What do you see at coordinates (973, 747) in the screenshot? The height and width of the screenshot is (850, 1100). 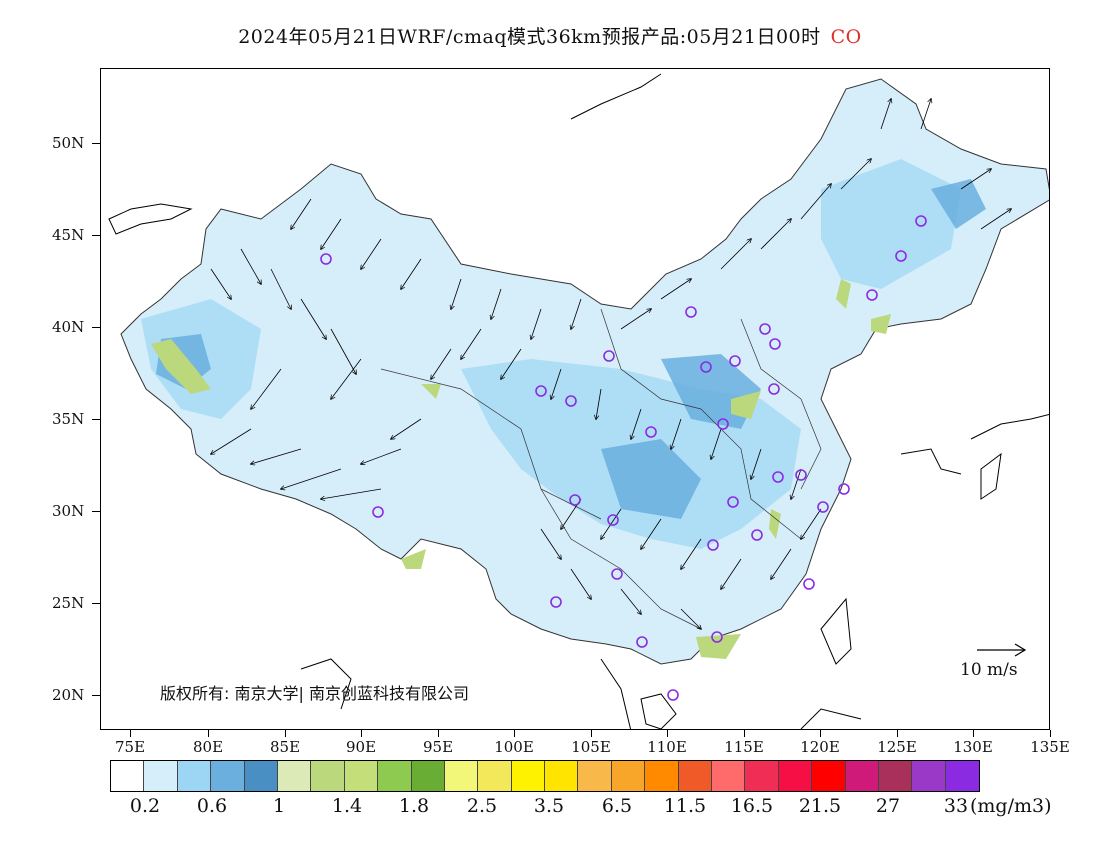 I see `lon-label-130e: 130E` at bounding box center [973, 747].